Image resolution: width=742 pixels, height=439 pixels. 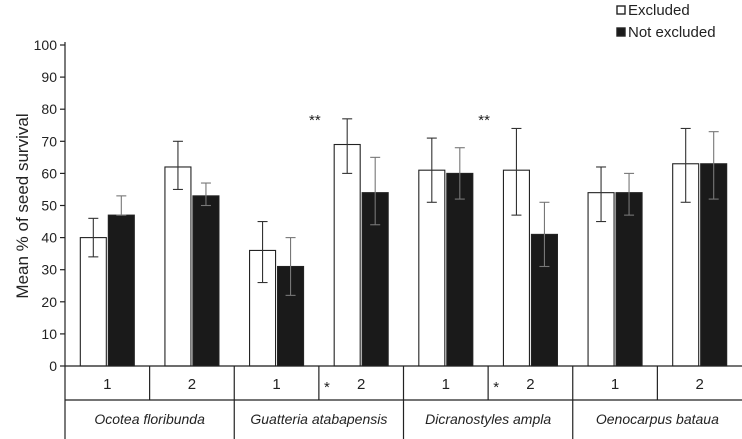 What do you see at coordinates (49, 302) in the screenshot?
I see `y-tick-label: 20` at bounding box center [49, 302].